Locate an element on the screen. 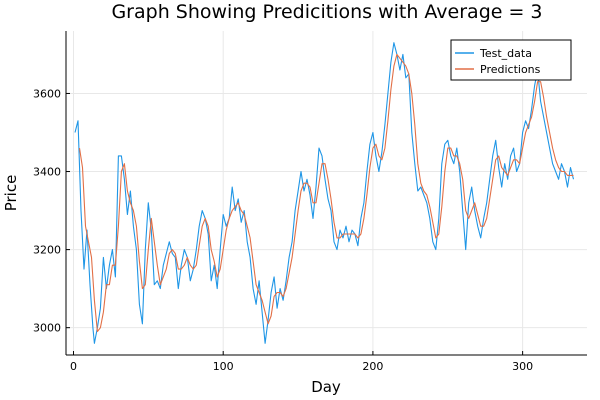  legend-box is located at coordinates (511, 60).